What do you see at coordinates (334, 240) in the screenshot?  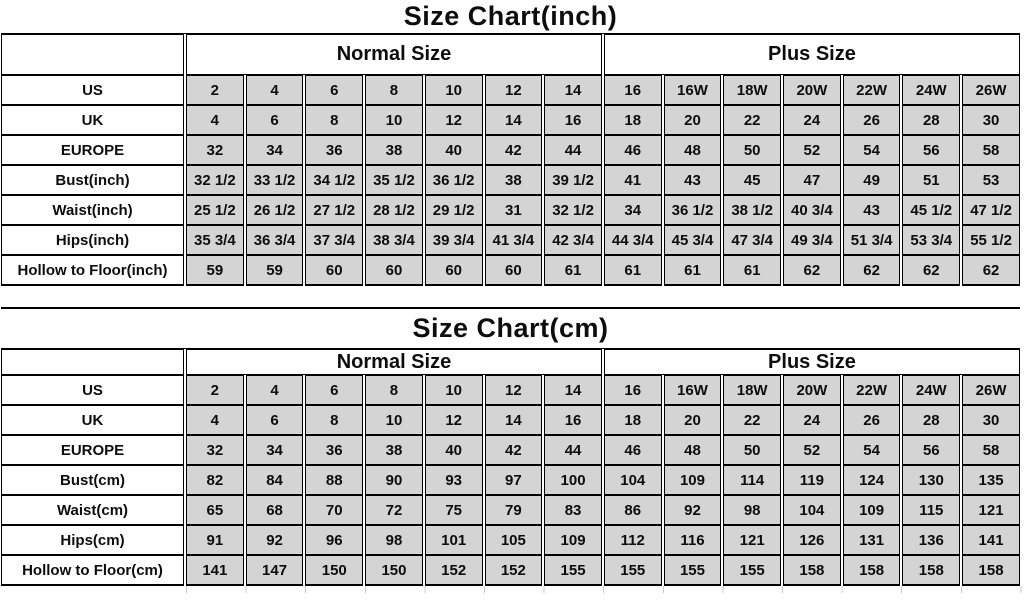 I see `size-value-cell: 37 3/4` at bounding box center [334, 240].